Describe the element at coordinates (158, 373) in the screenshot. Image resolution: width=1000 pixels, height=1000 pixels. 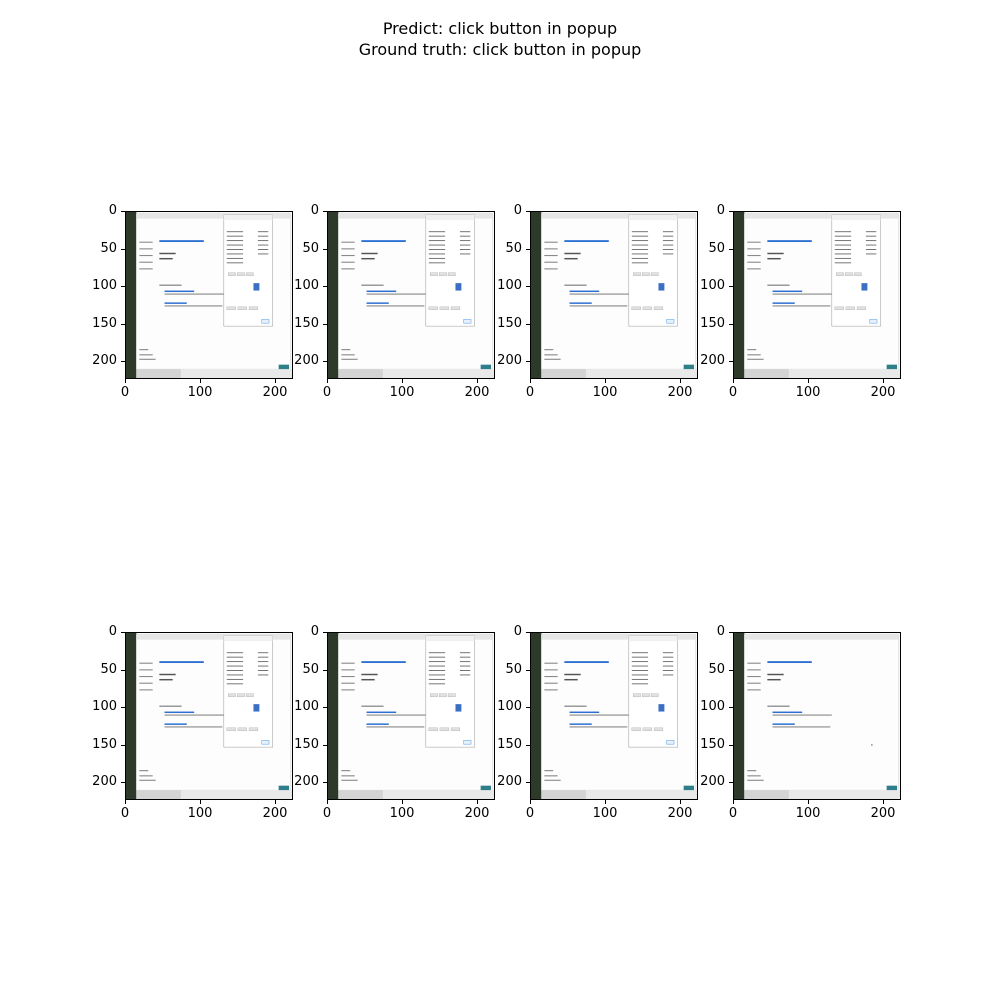
I see `taskbar-search` at that location.